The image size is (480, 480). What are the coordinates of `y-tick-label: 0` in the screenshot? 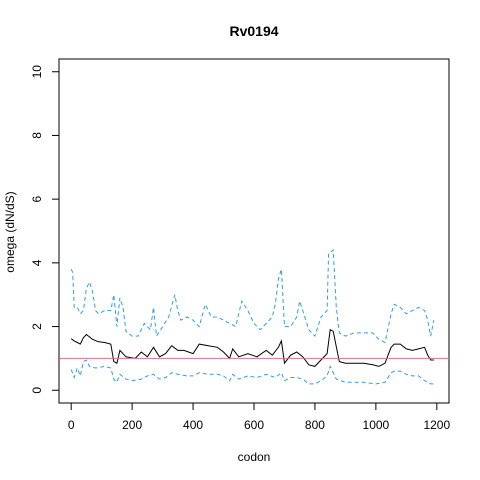 It's located at (37, 390).